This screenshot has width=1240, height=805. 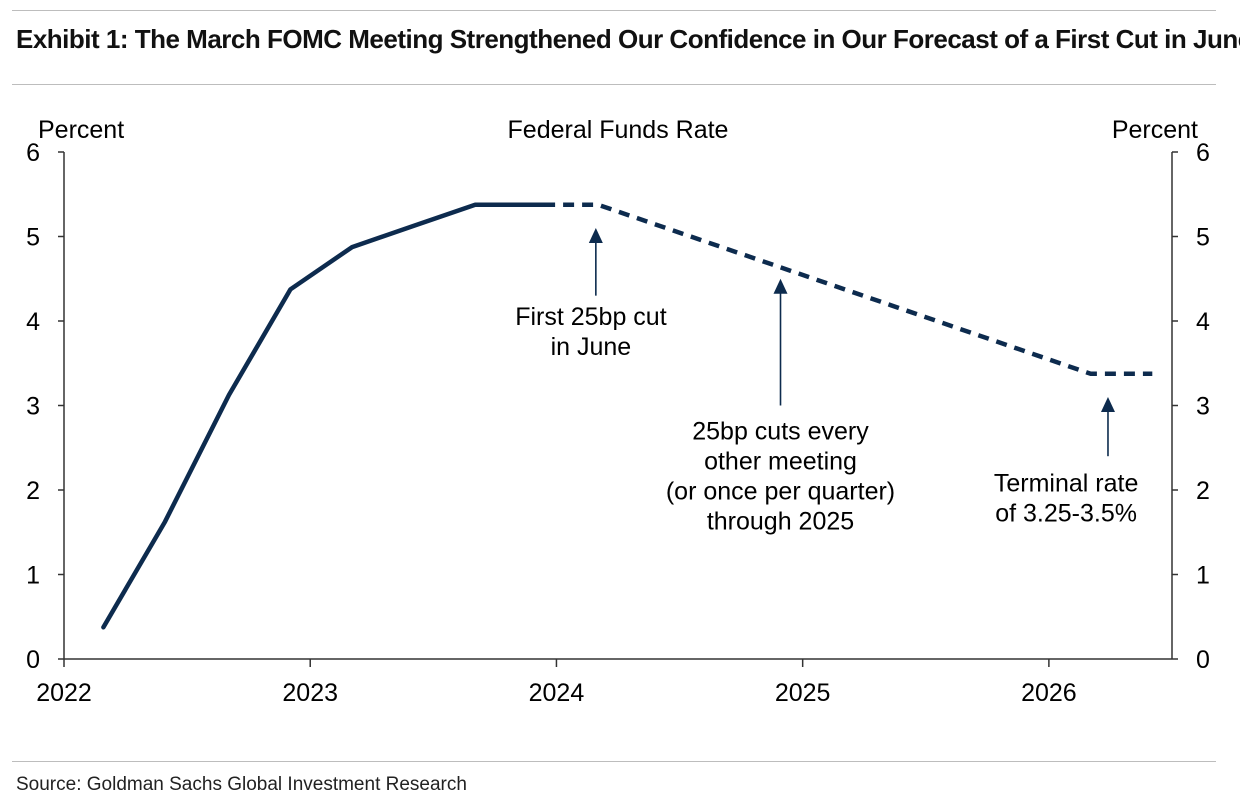 I want to click on annotation-text-line: other meeting, so click(x=780, y=461).